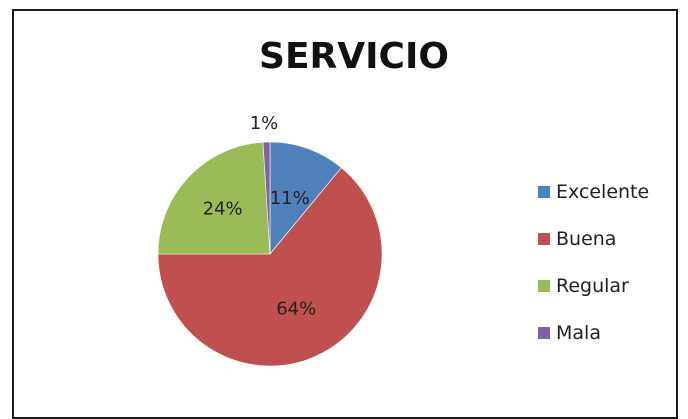 Image resolution: width=688 pixels, height=419 pixels. I want to click on legend-item-buena: Buena, so click(593, 238).